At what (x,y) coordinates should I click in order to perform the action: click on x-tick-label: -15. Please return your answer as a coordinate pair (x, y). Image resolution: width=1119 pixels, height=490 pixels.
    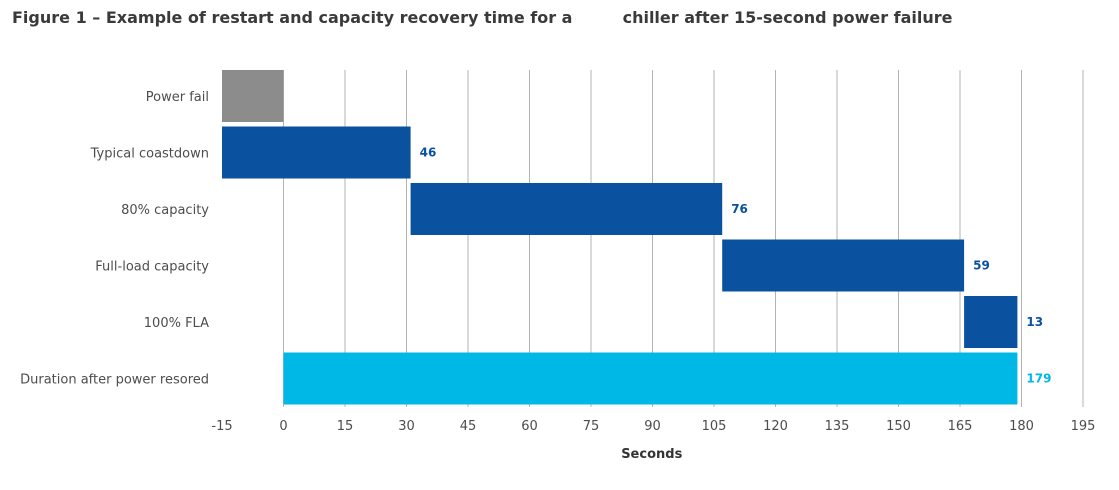
    Looking at the image, I should click on (221, 426).